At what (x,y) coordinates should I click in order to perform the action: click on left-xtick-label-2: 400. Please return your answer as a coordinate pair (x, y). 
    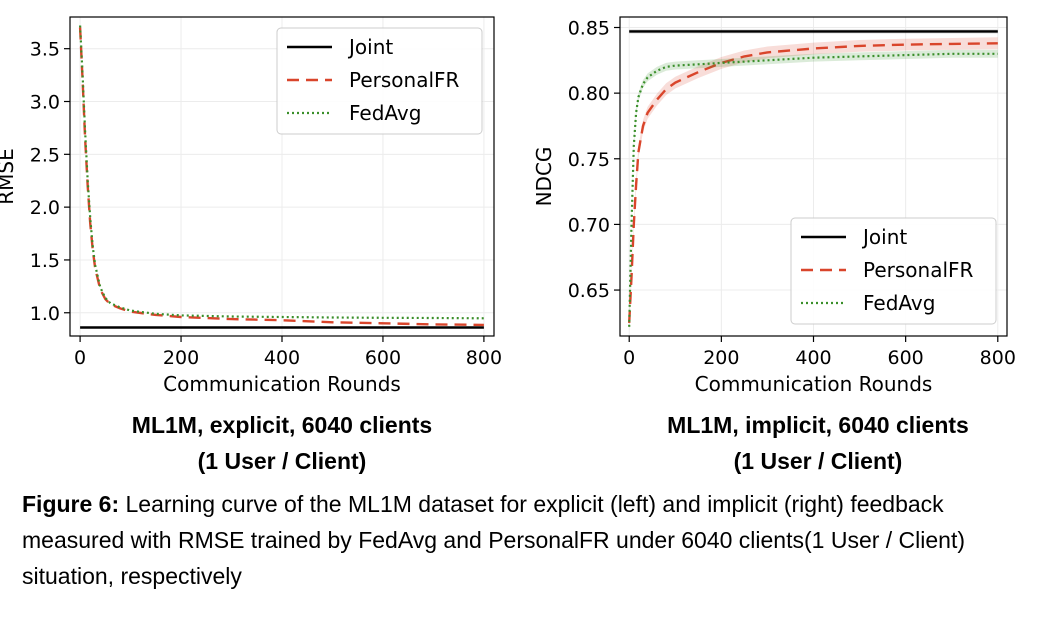
    Looking at the image, I should click on (282, 358).